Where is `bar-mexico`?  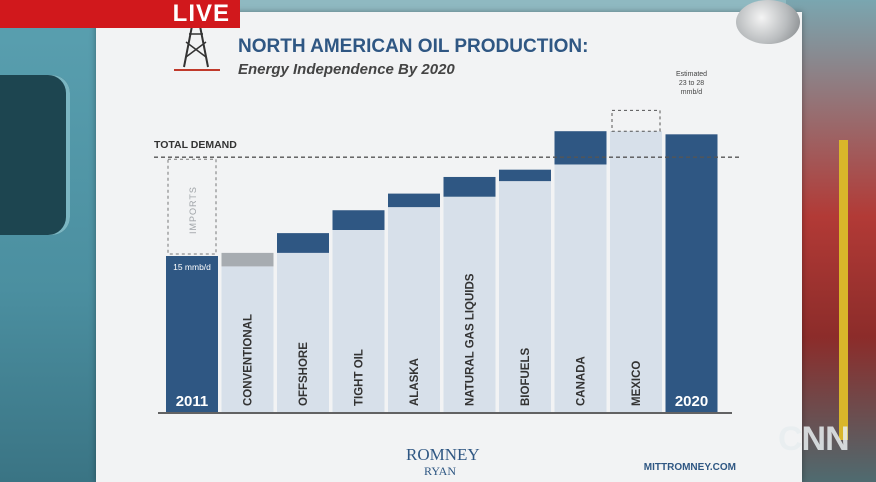 bar-mexico is located at coordinates (636, 120).